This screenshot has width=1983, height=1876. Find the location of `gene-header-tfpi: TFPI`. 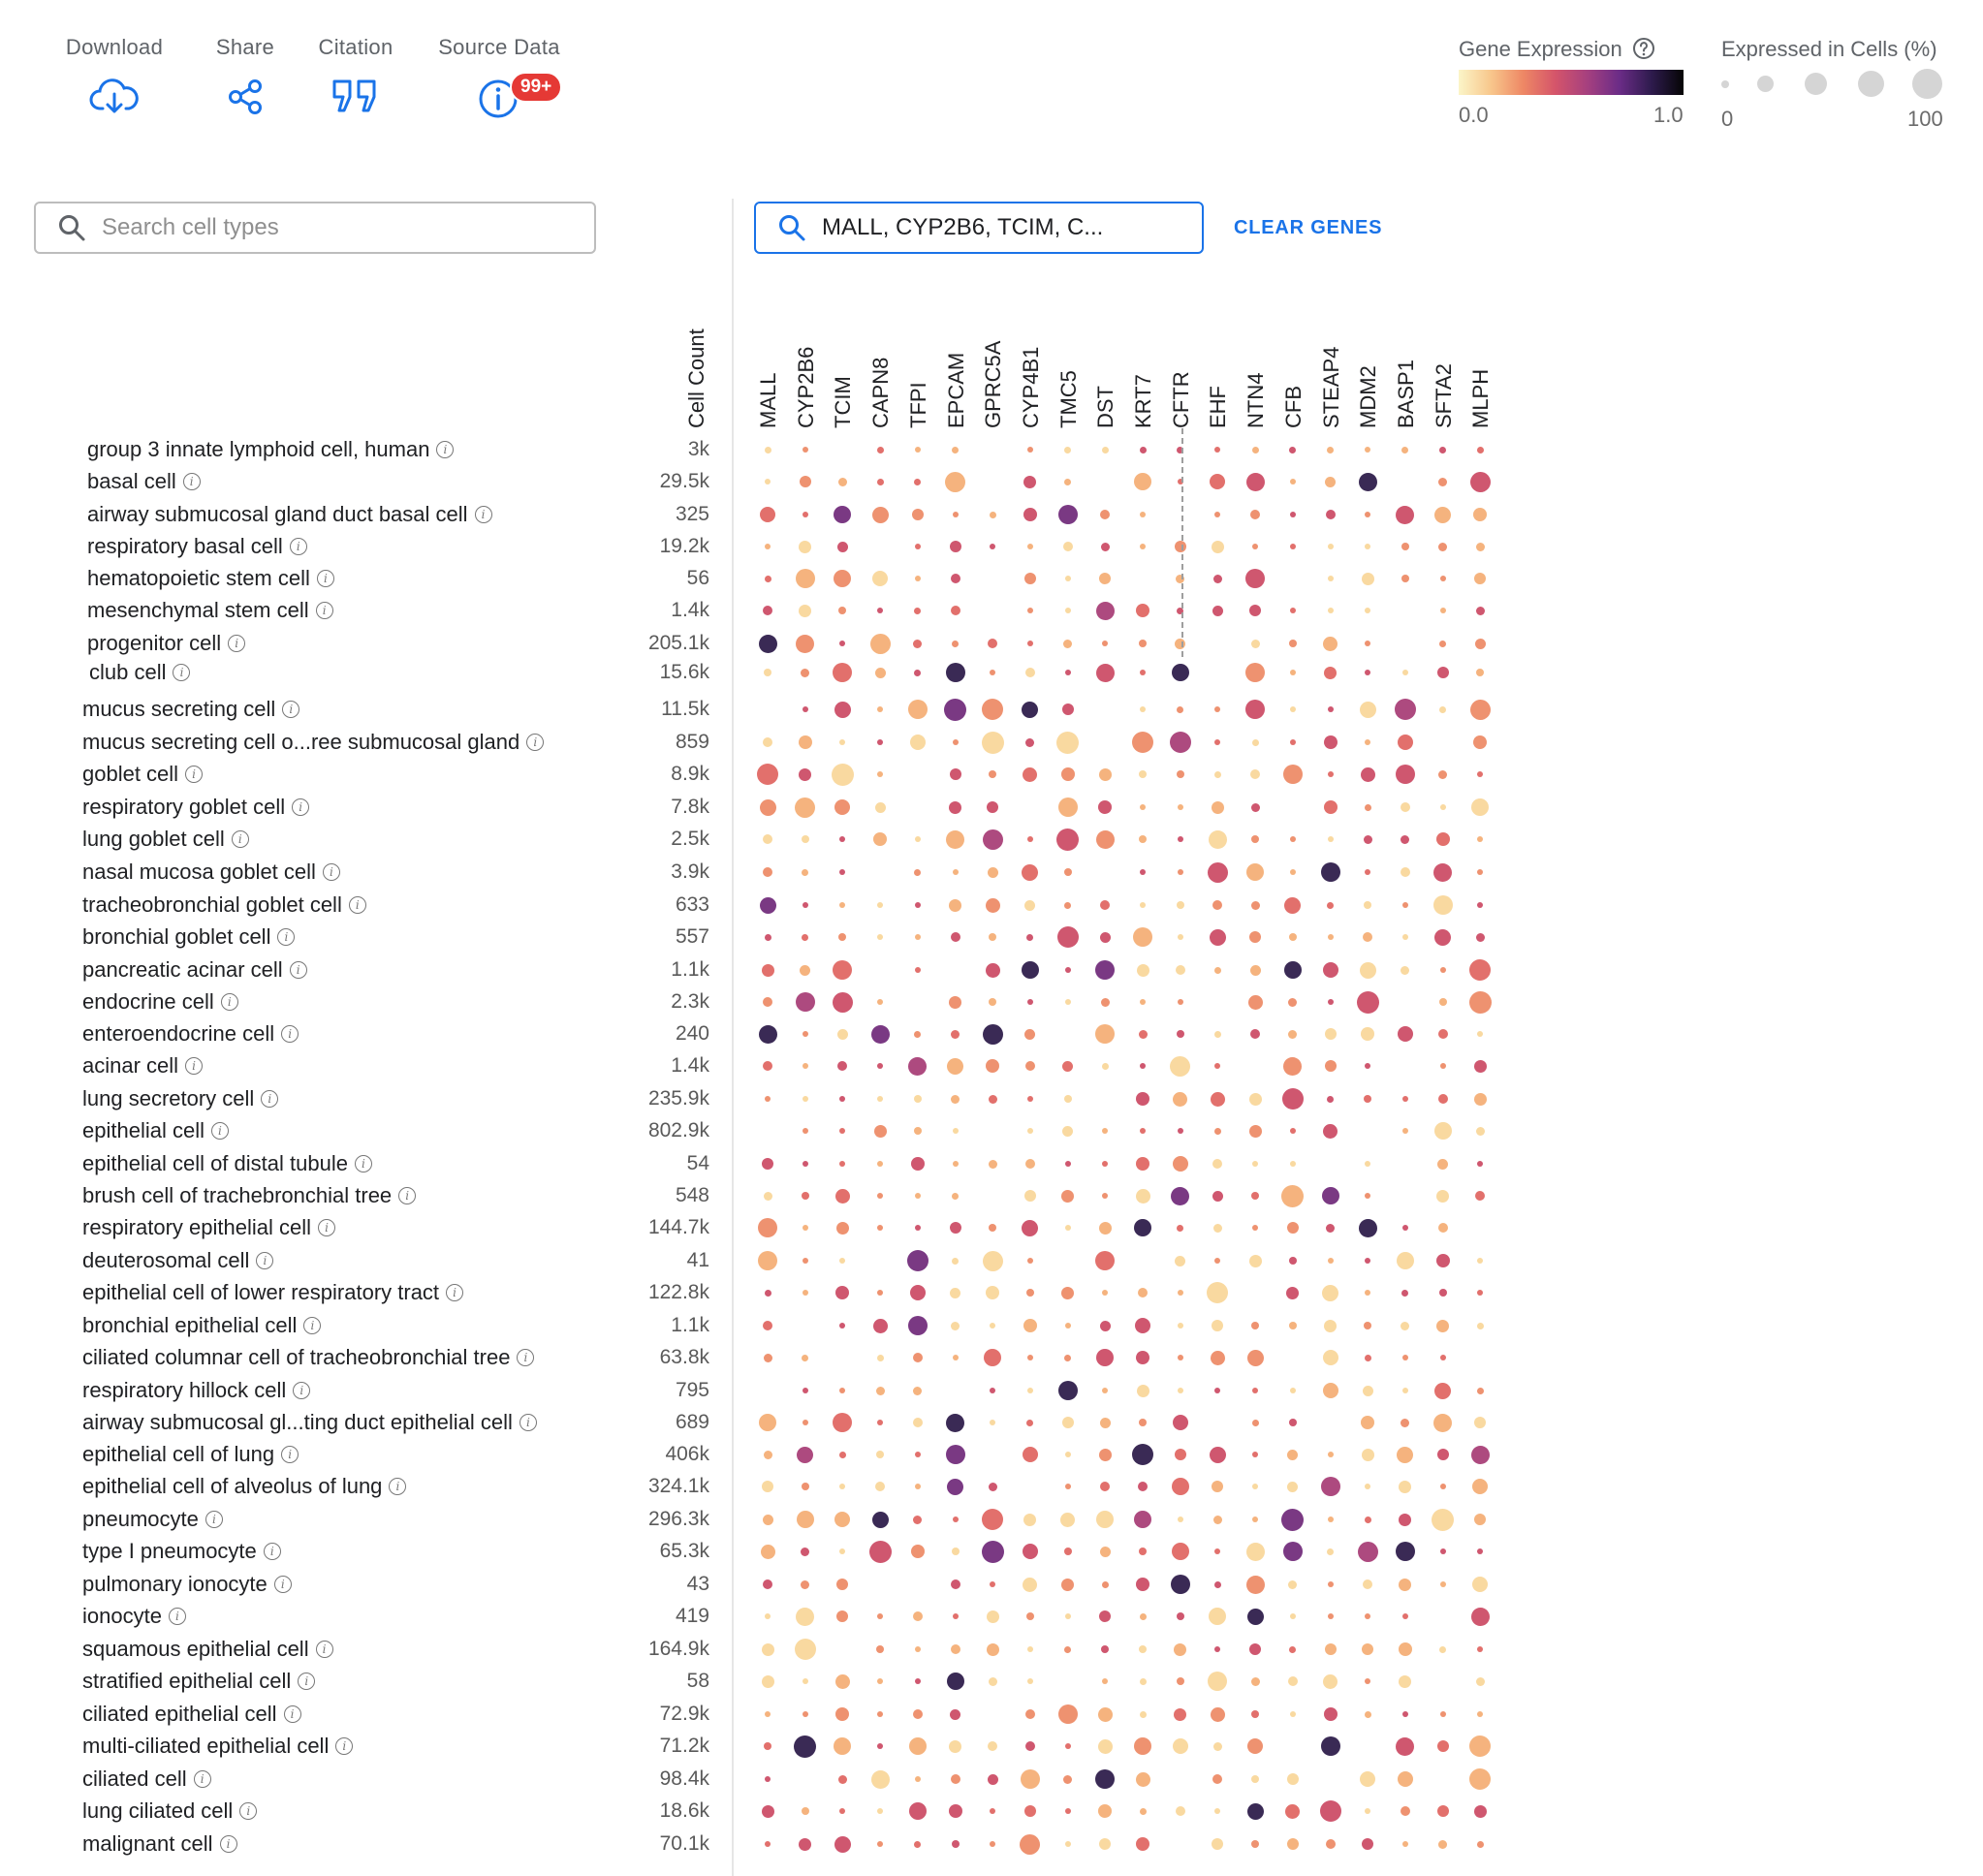

gene-header-tfpi: TFPI is located at coordinates (918, 405).